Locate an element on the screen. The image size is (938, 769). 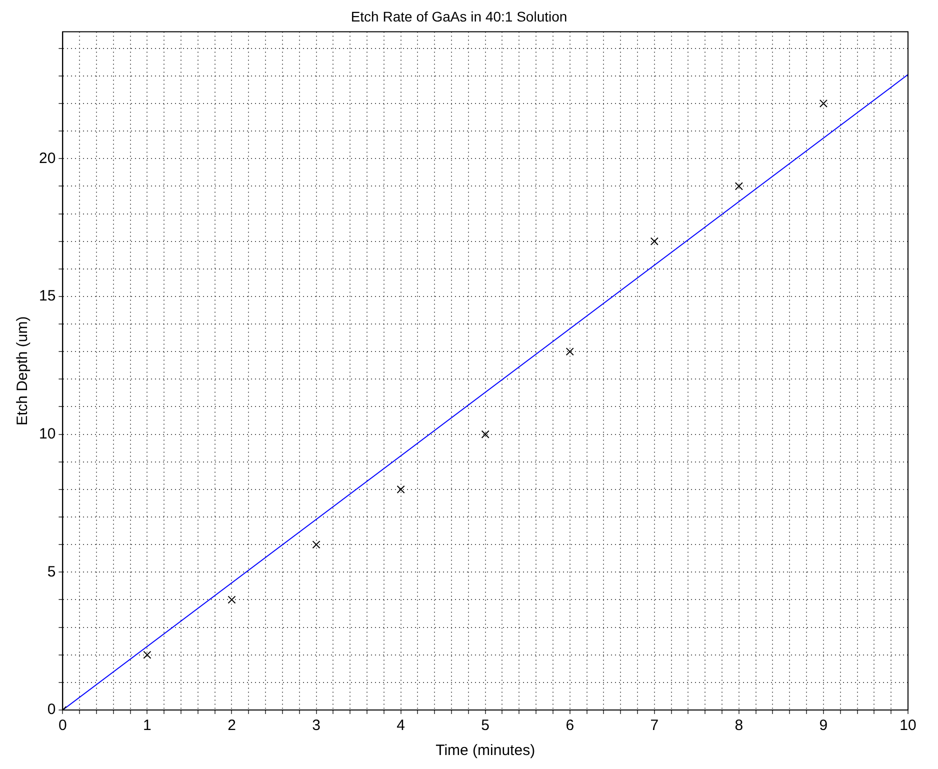
y-tick-label: 10 is located at coordinates (47, 433).